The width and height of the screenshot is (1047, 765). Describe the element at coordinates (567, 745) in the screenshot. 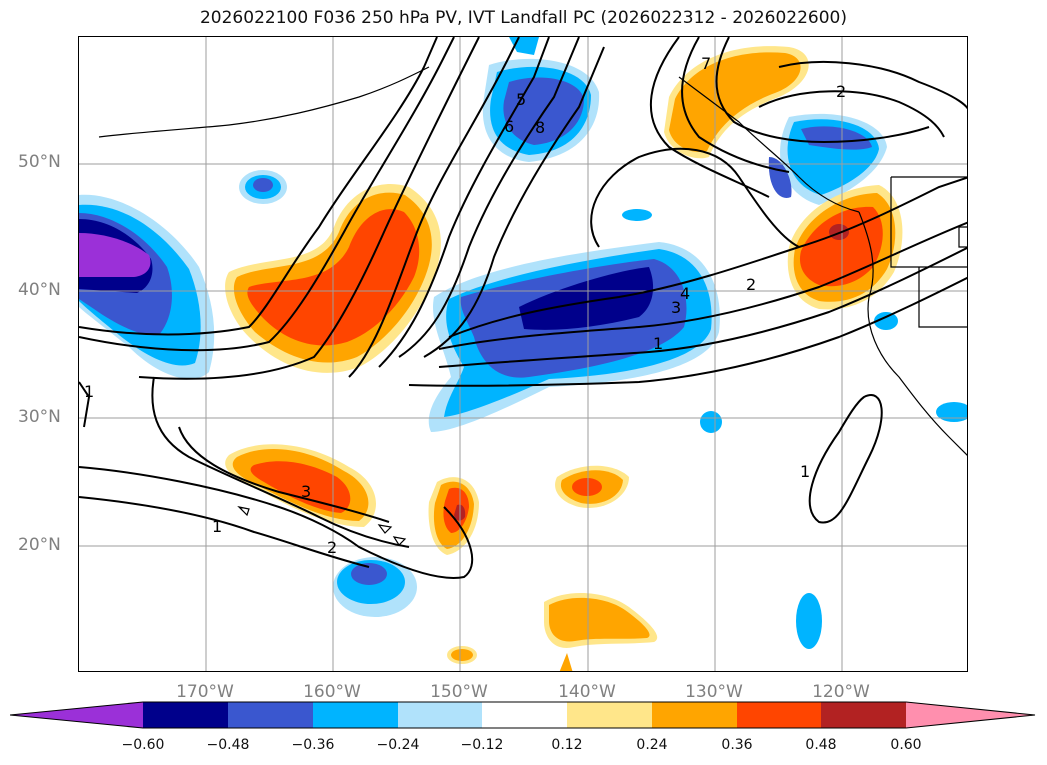

I see `colorbar-tick: 0.12` at that location.